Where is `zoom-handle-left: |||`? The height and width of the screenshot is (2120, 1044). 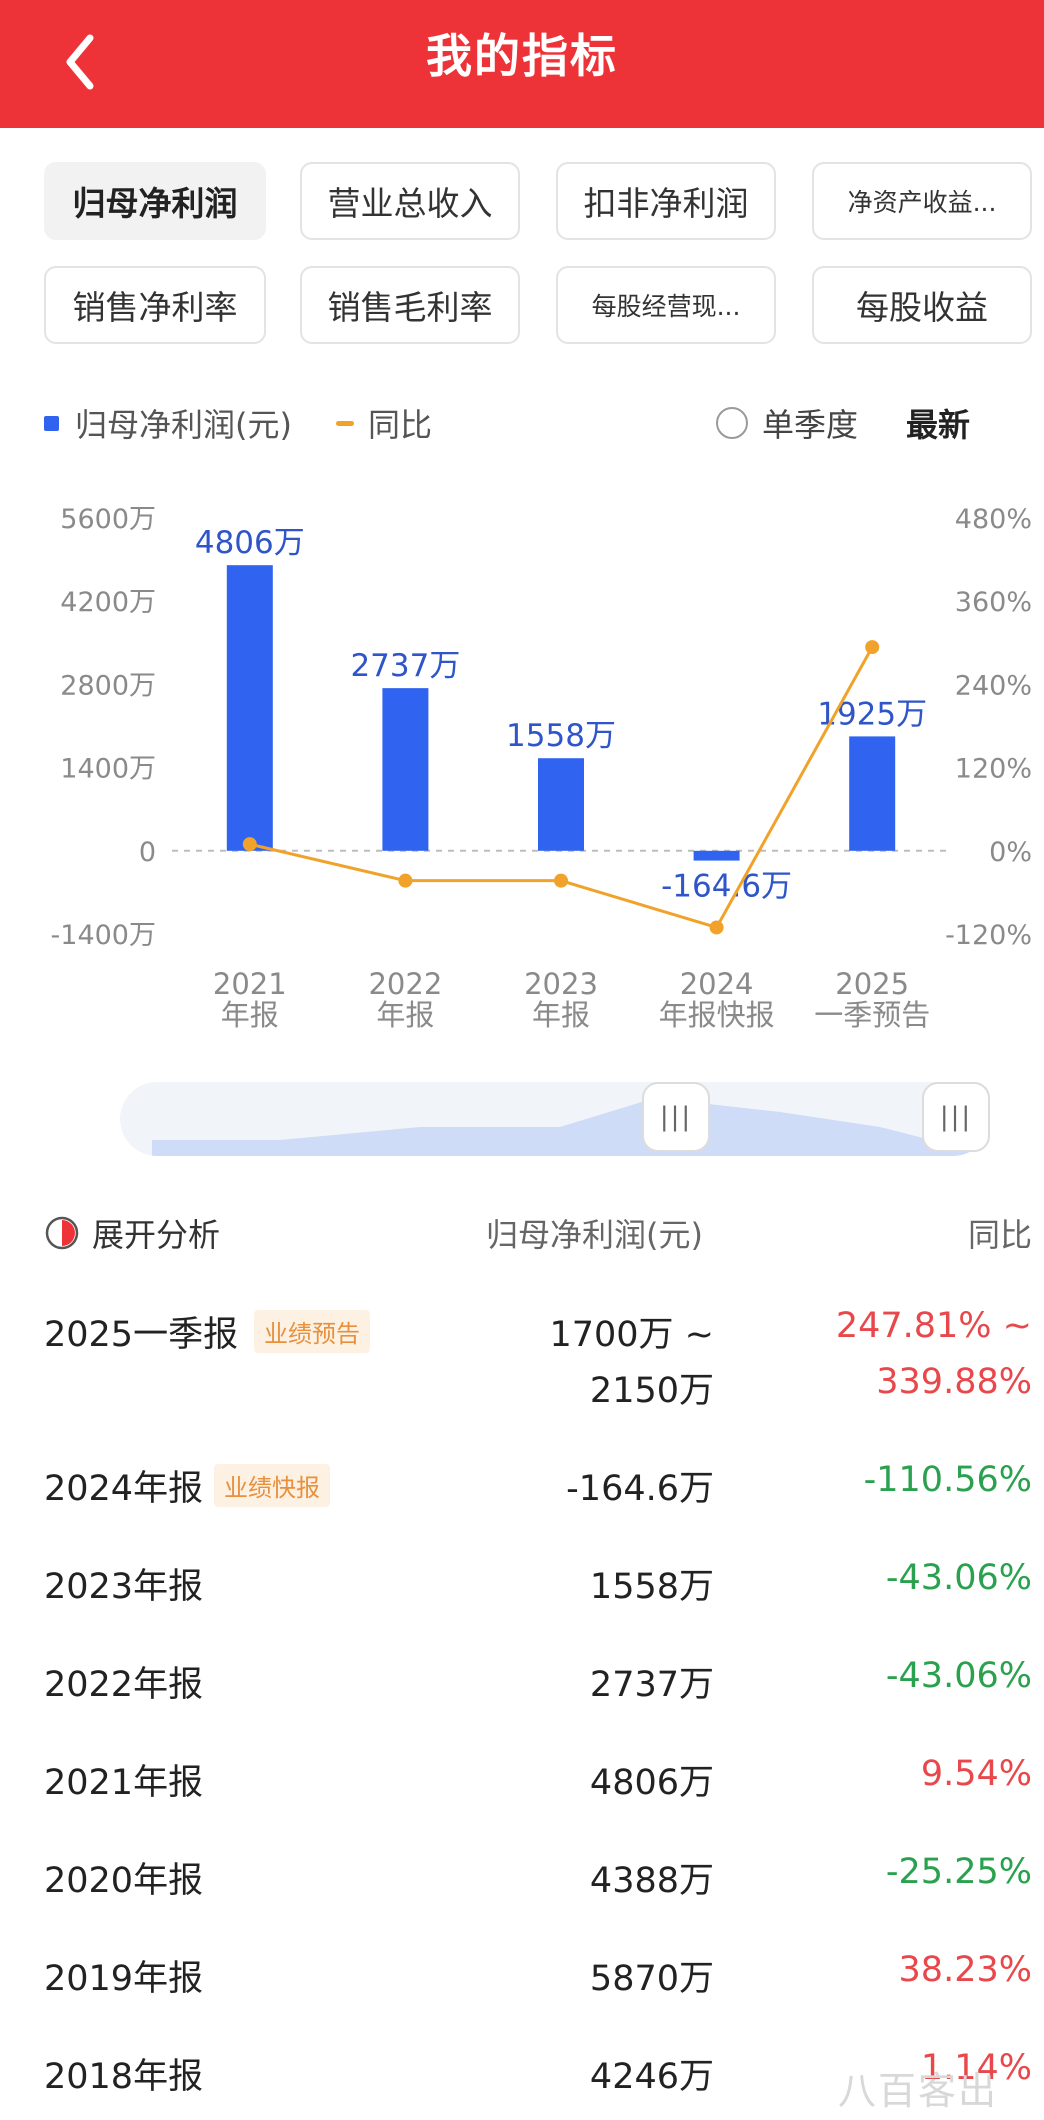
zoom-handle-left: ||| is located at coordinates (676, 1117).